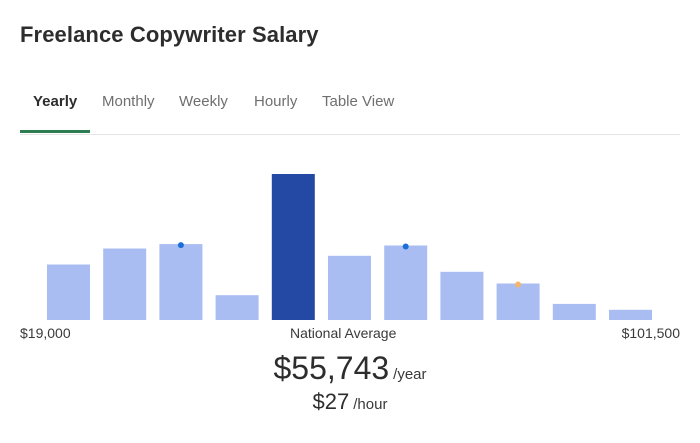  I want to click on yearly-salary-value: $55,743, so click(331, 368).